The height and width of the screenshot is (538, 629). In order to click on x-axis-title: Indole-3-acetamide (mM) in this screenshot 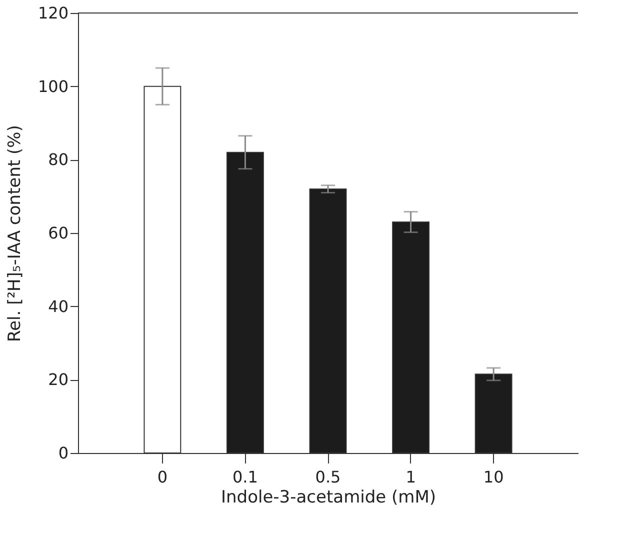, I will do `click(328, 498)`.